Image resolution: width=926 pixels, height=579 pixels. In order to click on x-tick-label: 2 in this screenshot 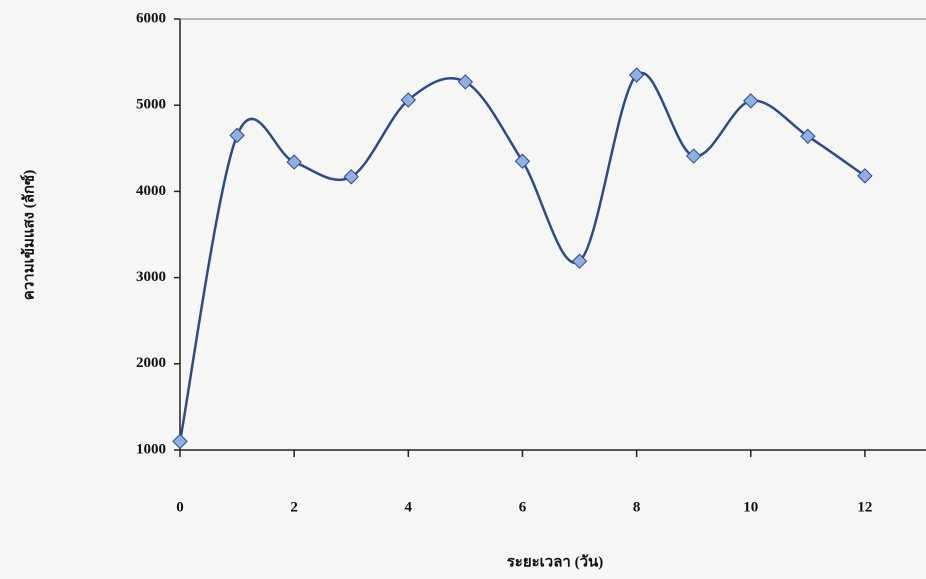, I will do `click(294, 507)`.